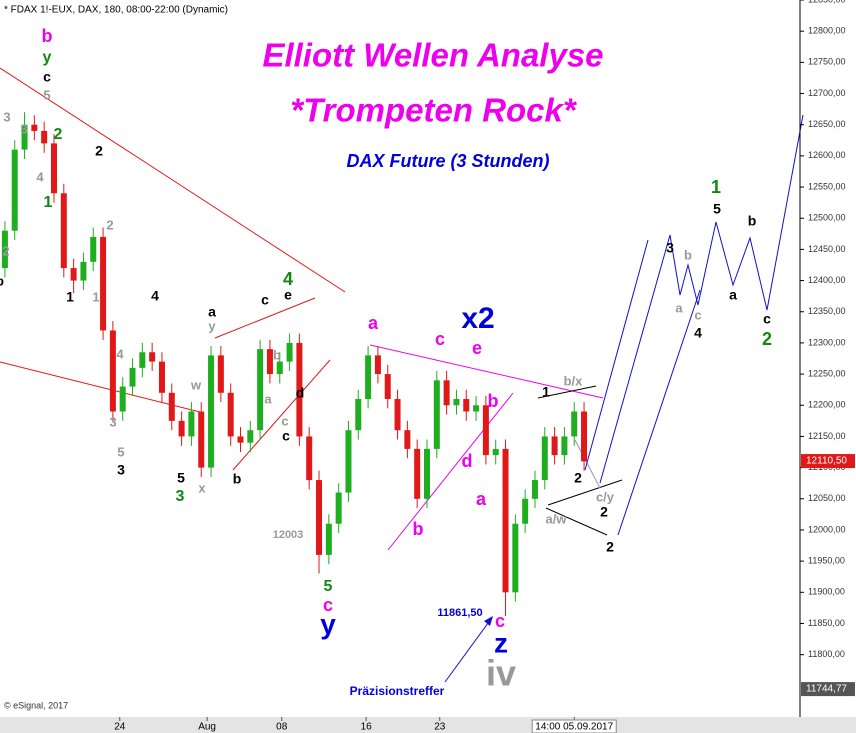 Image resolution: width=856 pixels, height=733 pixels. What do you see at coordinates (828, 461) in the screenshot?
I see `price-label-box` at bounding box center [828, 461].